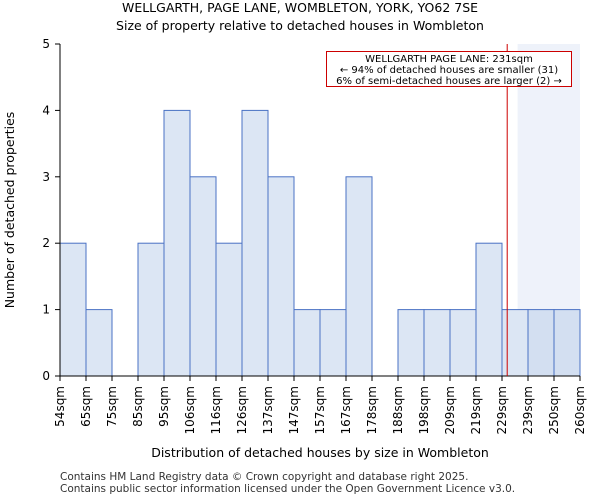 The width and height of the screenshot is (600, 500). Describe the element at coordinates (463, 343) in the screenshot. I see `bar-209sqm` at that location.